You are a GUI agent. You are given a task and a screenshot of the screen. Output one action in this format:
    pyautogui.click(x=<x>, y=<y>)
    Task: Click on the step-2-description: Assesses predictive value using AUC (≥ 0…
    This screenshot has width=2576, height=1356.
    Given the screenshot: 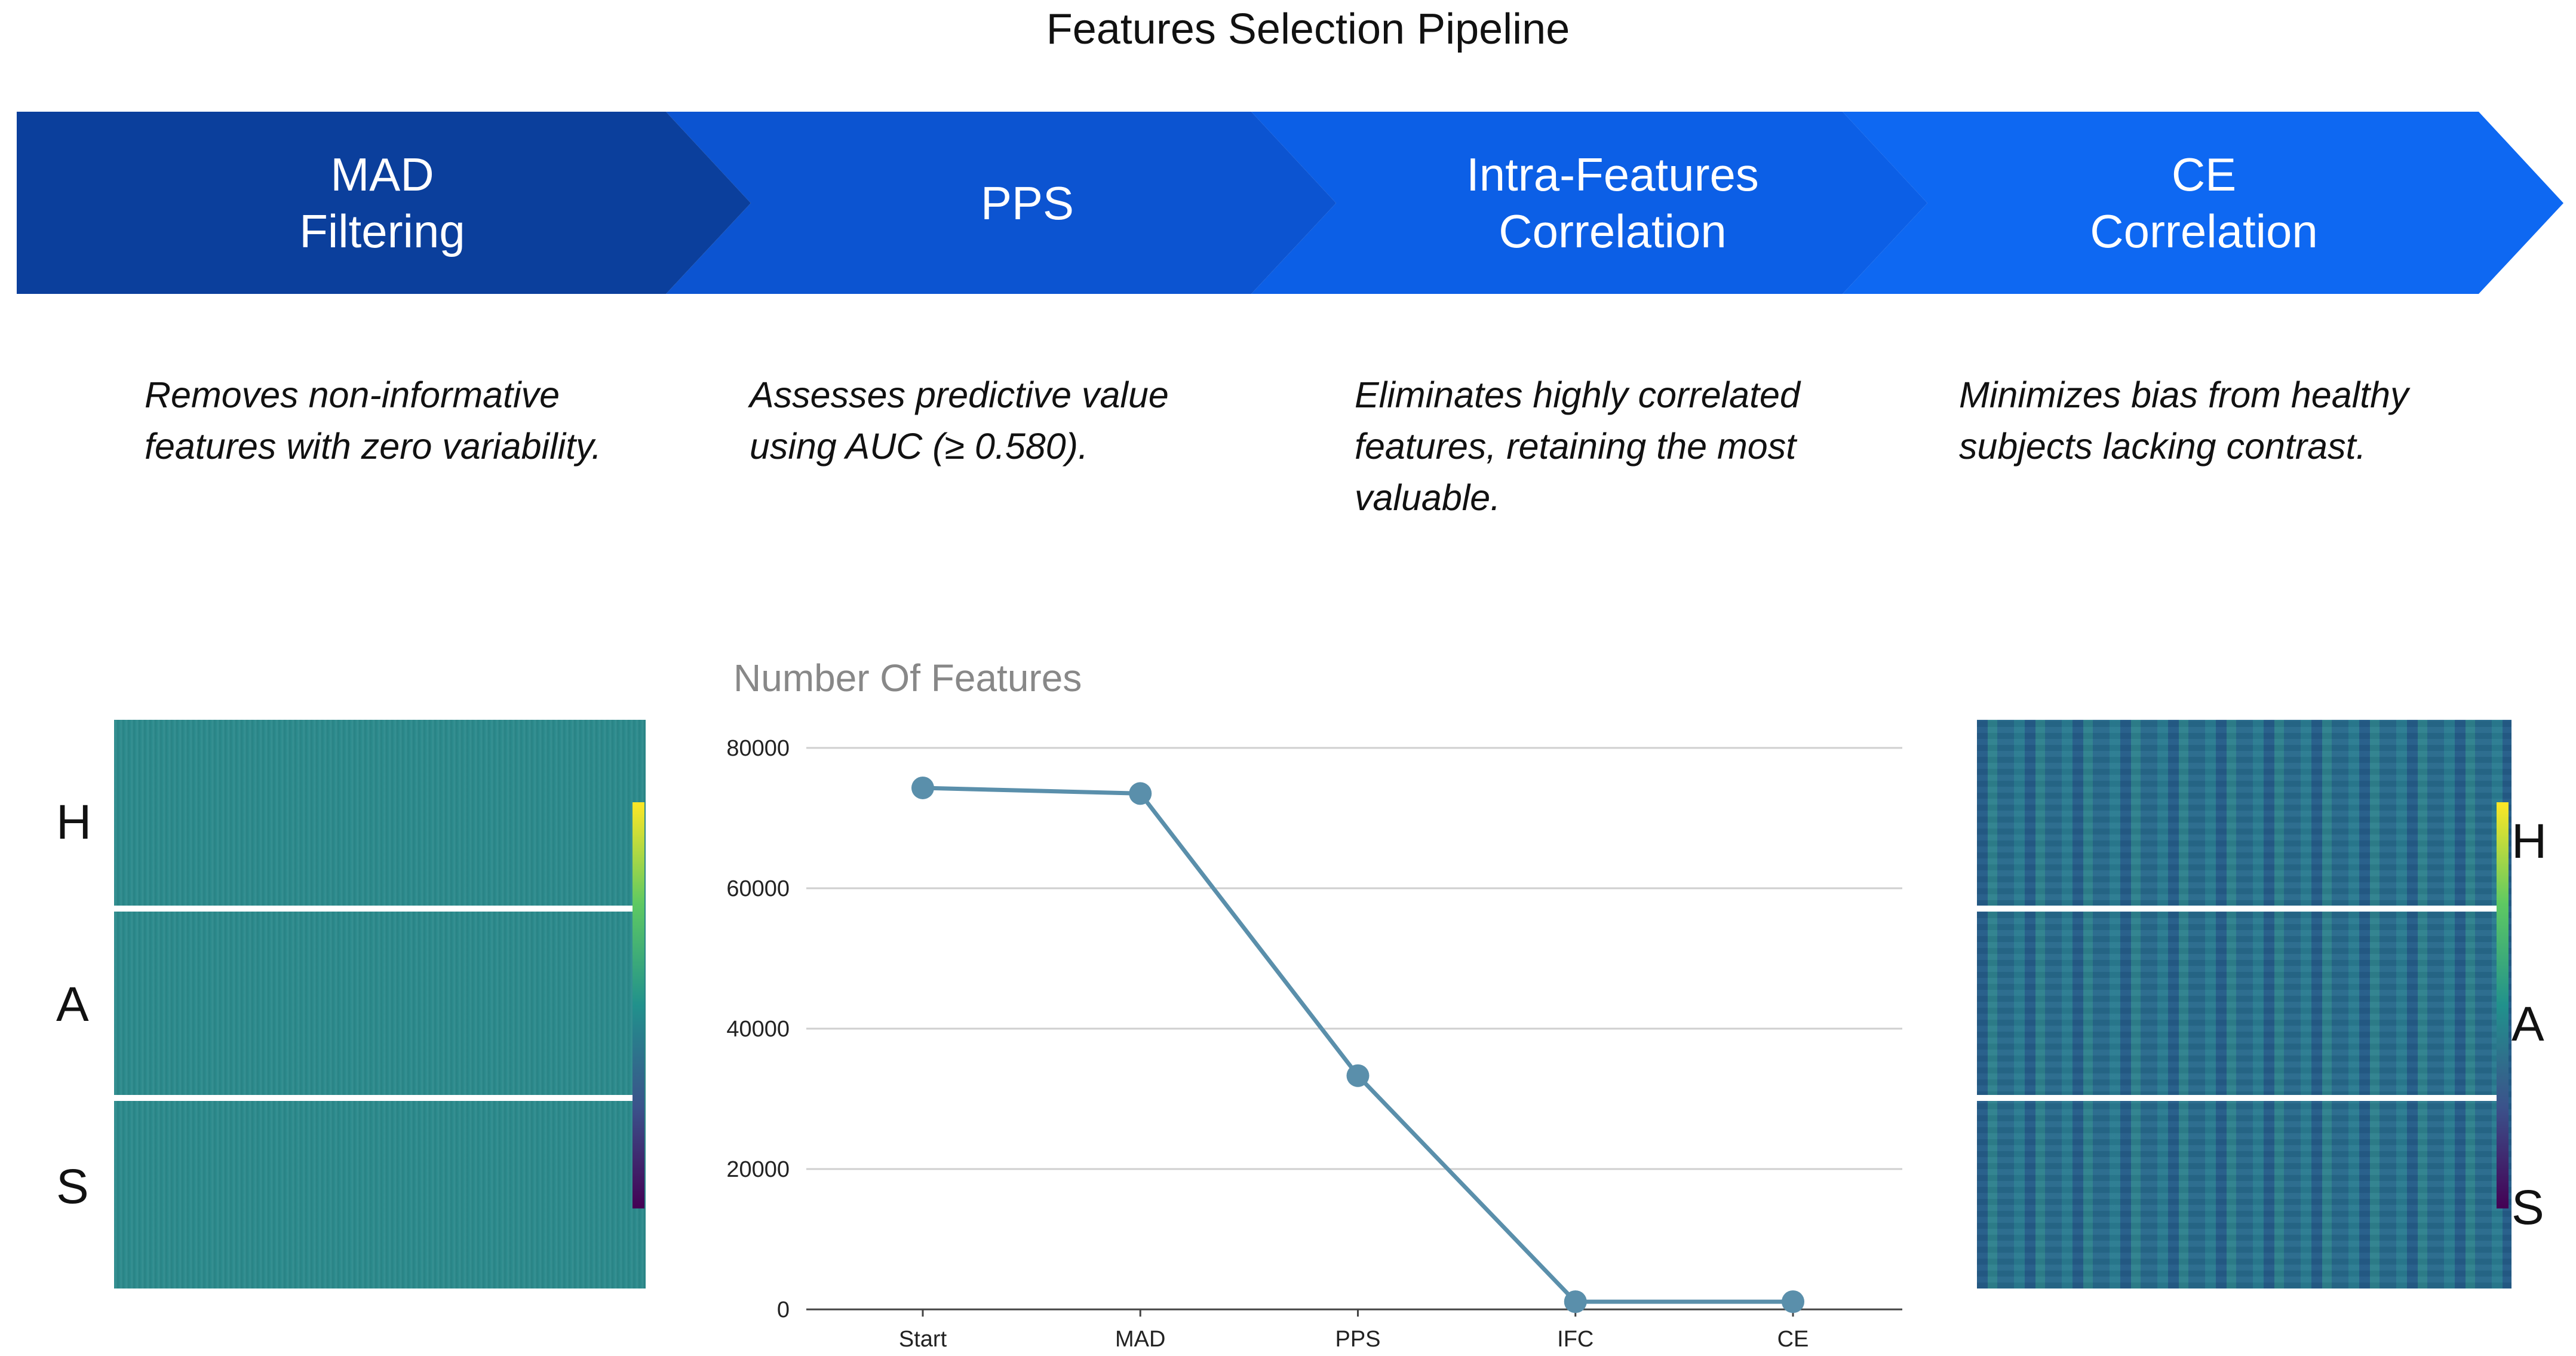 What is the action you would take?
    pyautogui.click(x=959, y=421)
    